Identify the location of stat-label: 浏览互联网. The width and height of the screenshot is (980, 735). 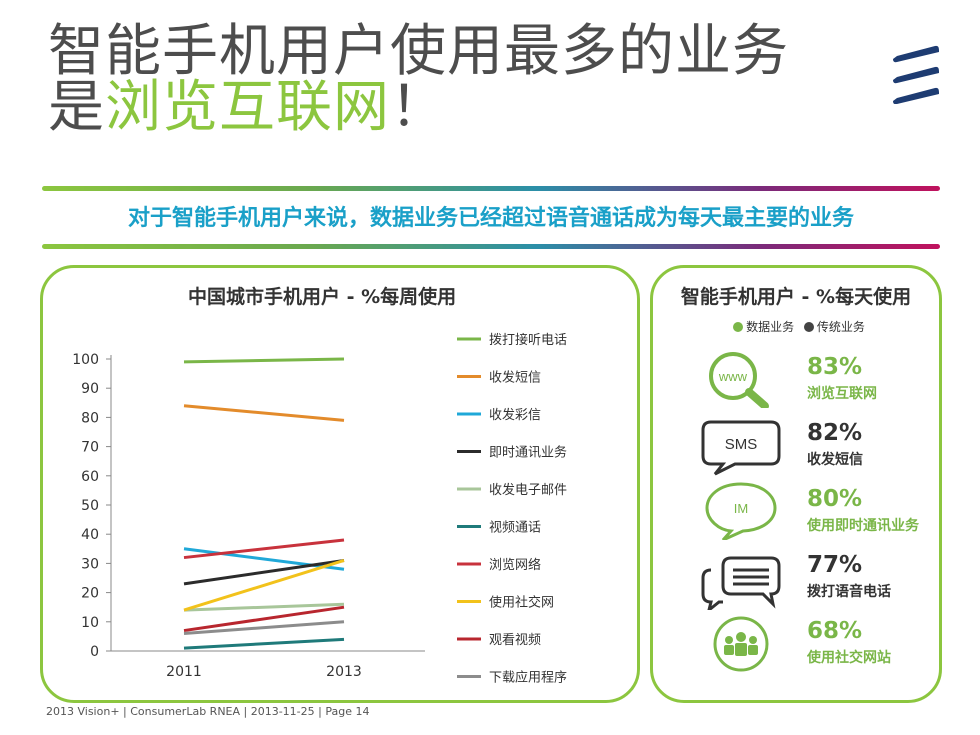
(842, 394).